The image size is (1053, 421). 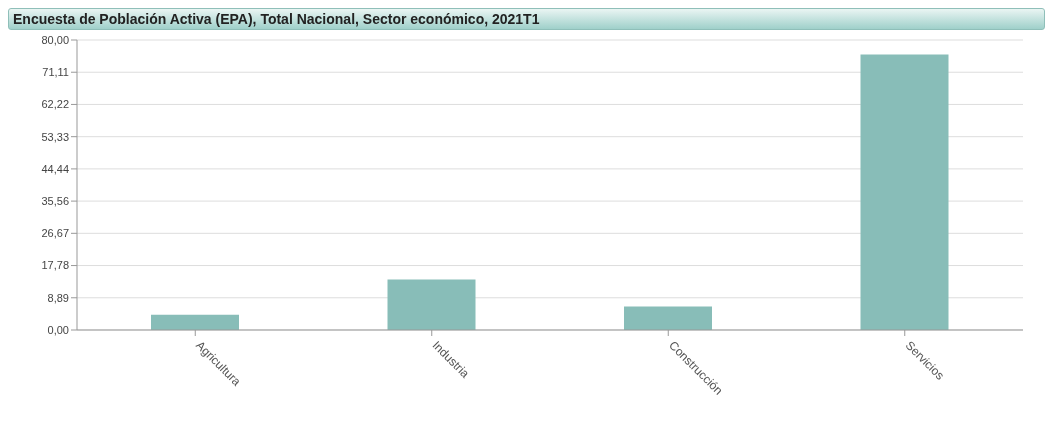 What do you see at coordinates (55, 168) in the screenshot?
I see `y-tick-label: 44,44` at bounding box center [55, 168].